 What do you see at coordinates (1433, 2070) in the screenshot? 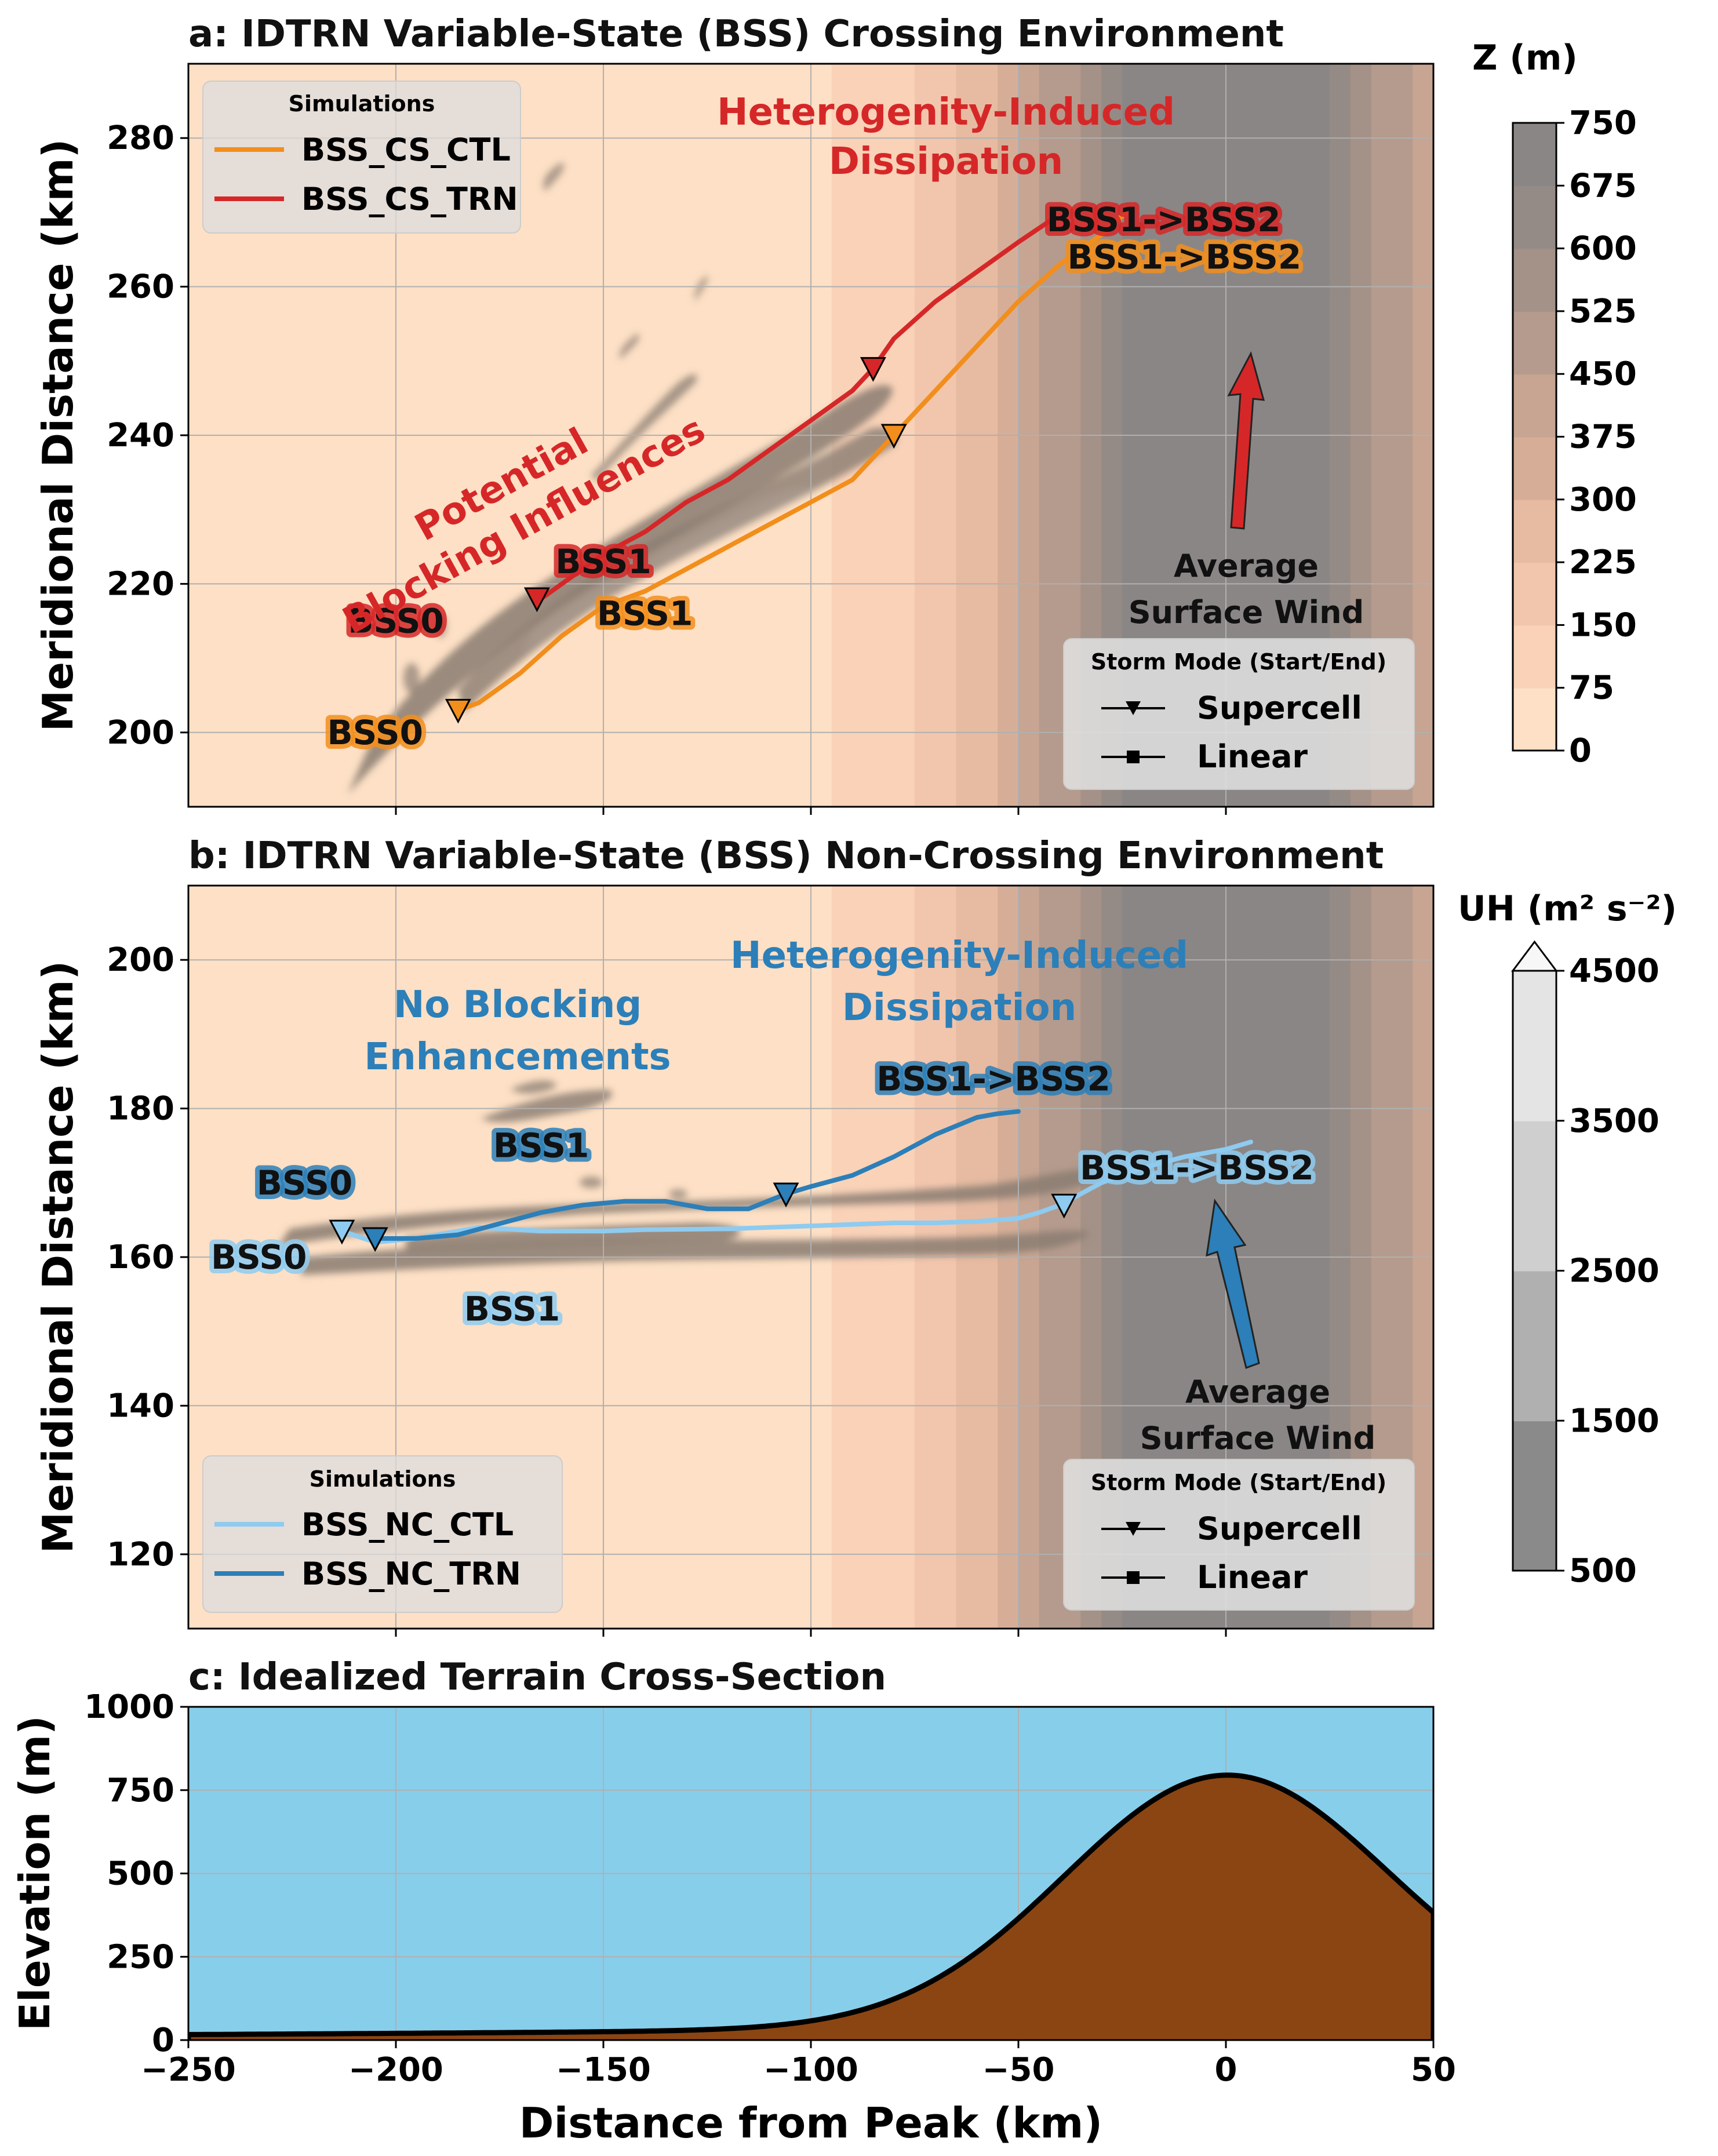
I see `x-tick-label: 50` at bounding box center [1433, 2070].